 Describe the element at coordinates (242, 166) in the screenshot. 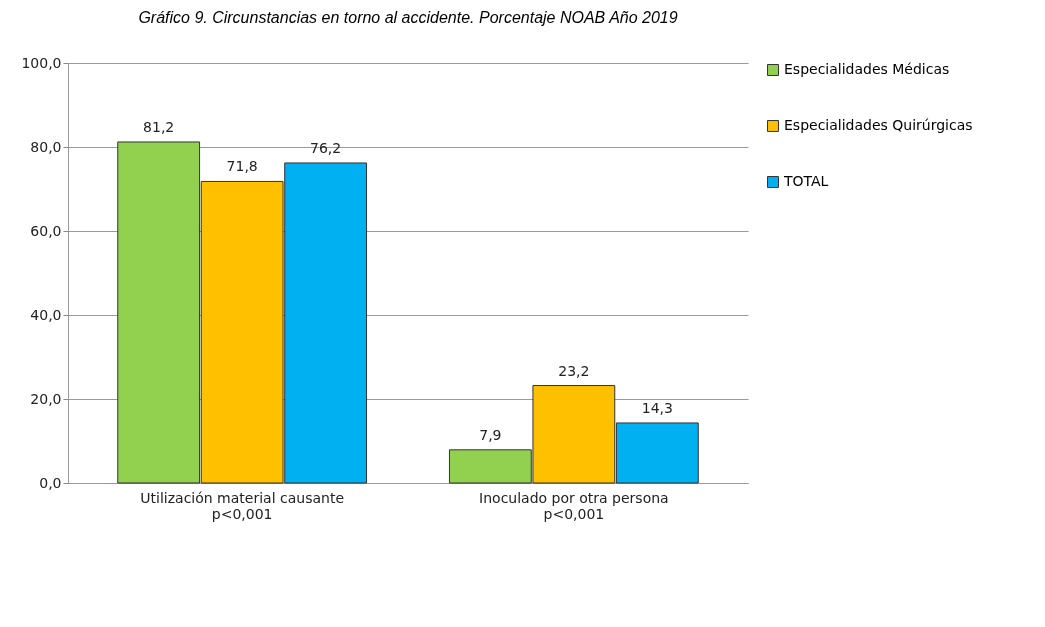

I see `data-label: 71,8` at that location.